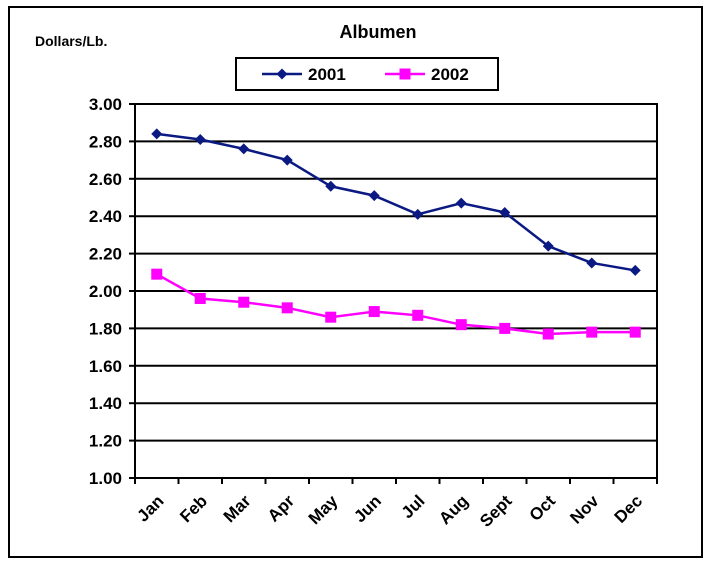  Describe the element at coordinates (105, 216) in the screenshot. I see `y-tick-label: 2.40` at that location.